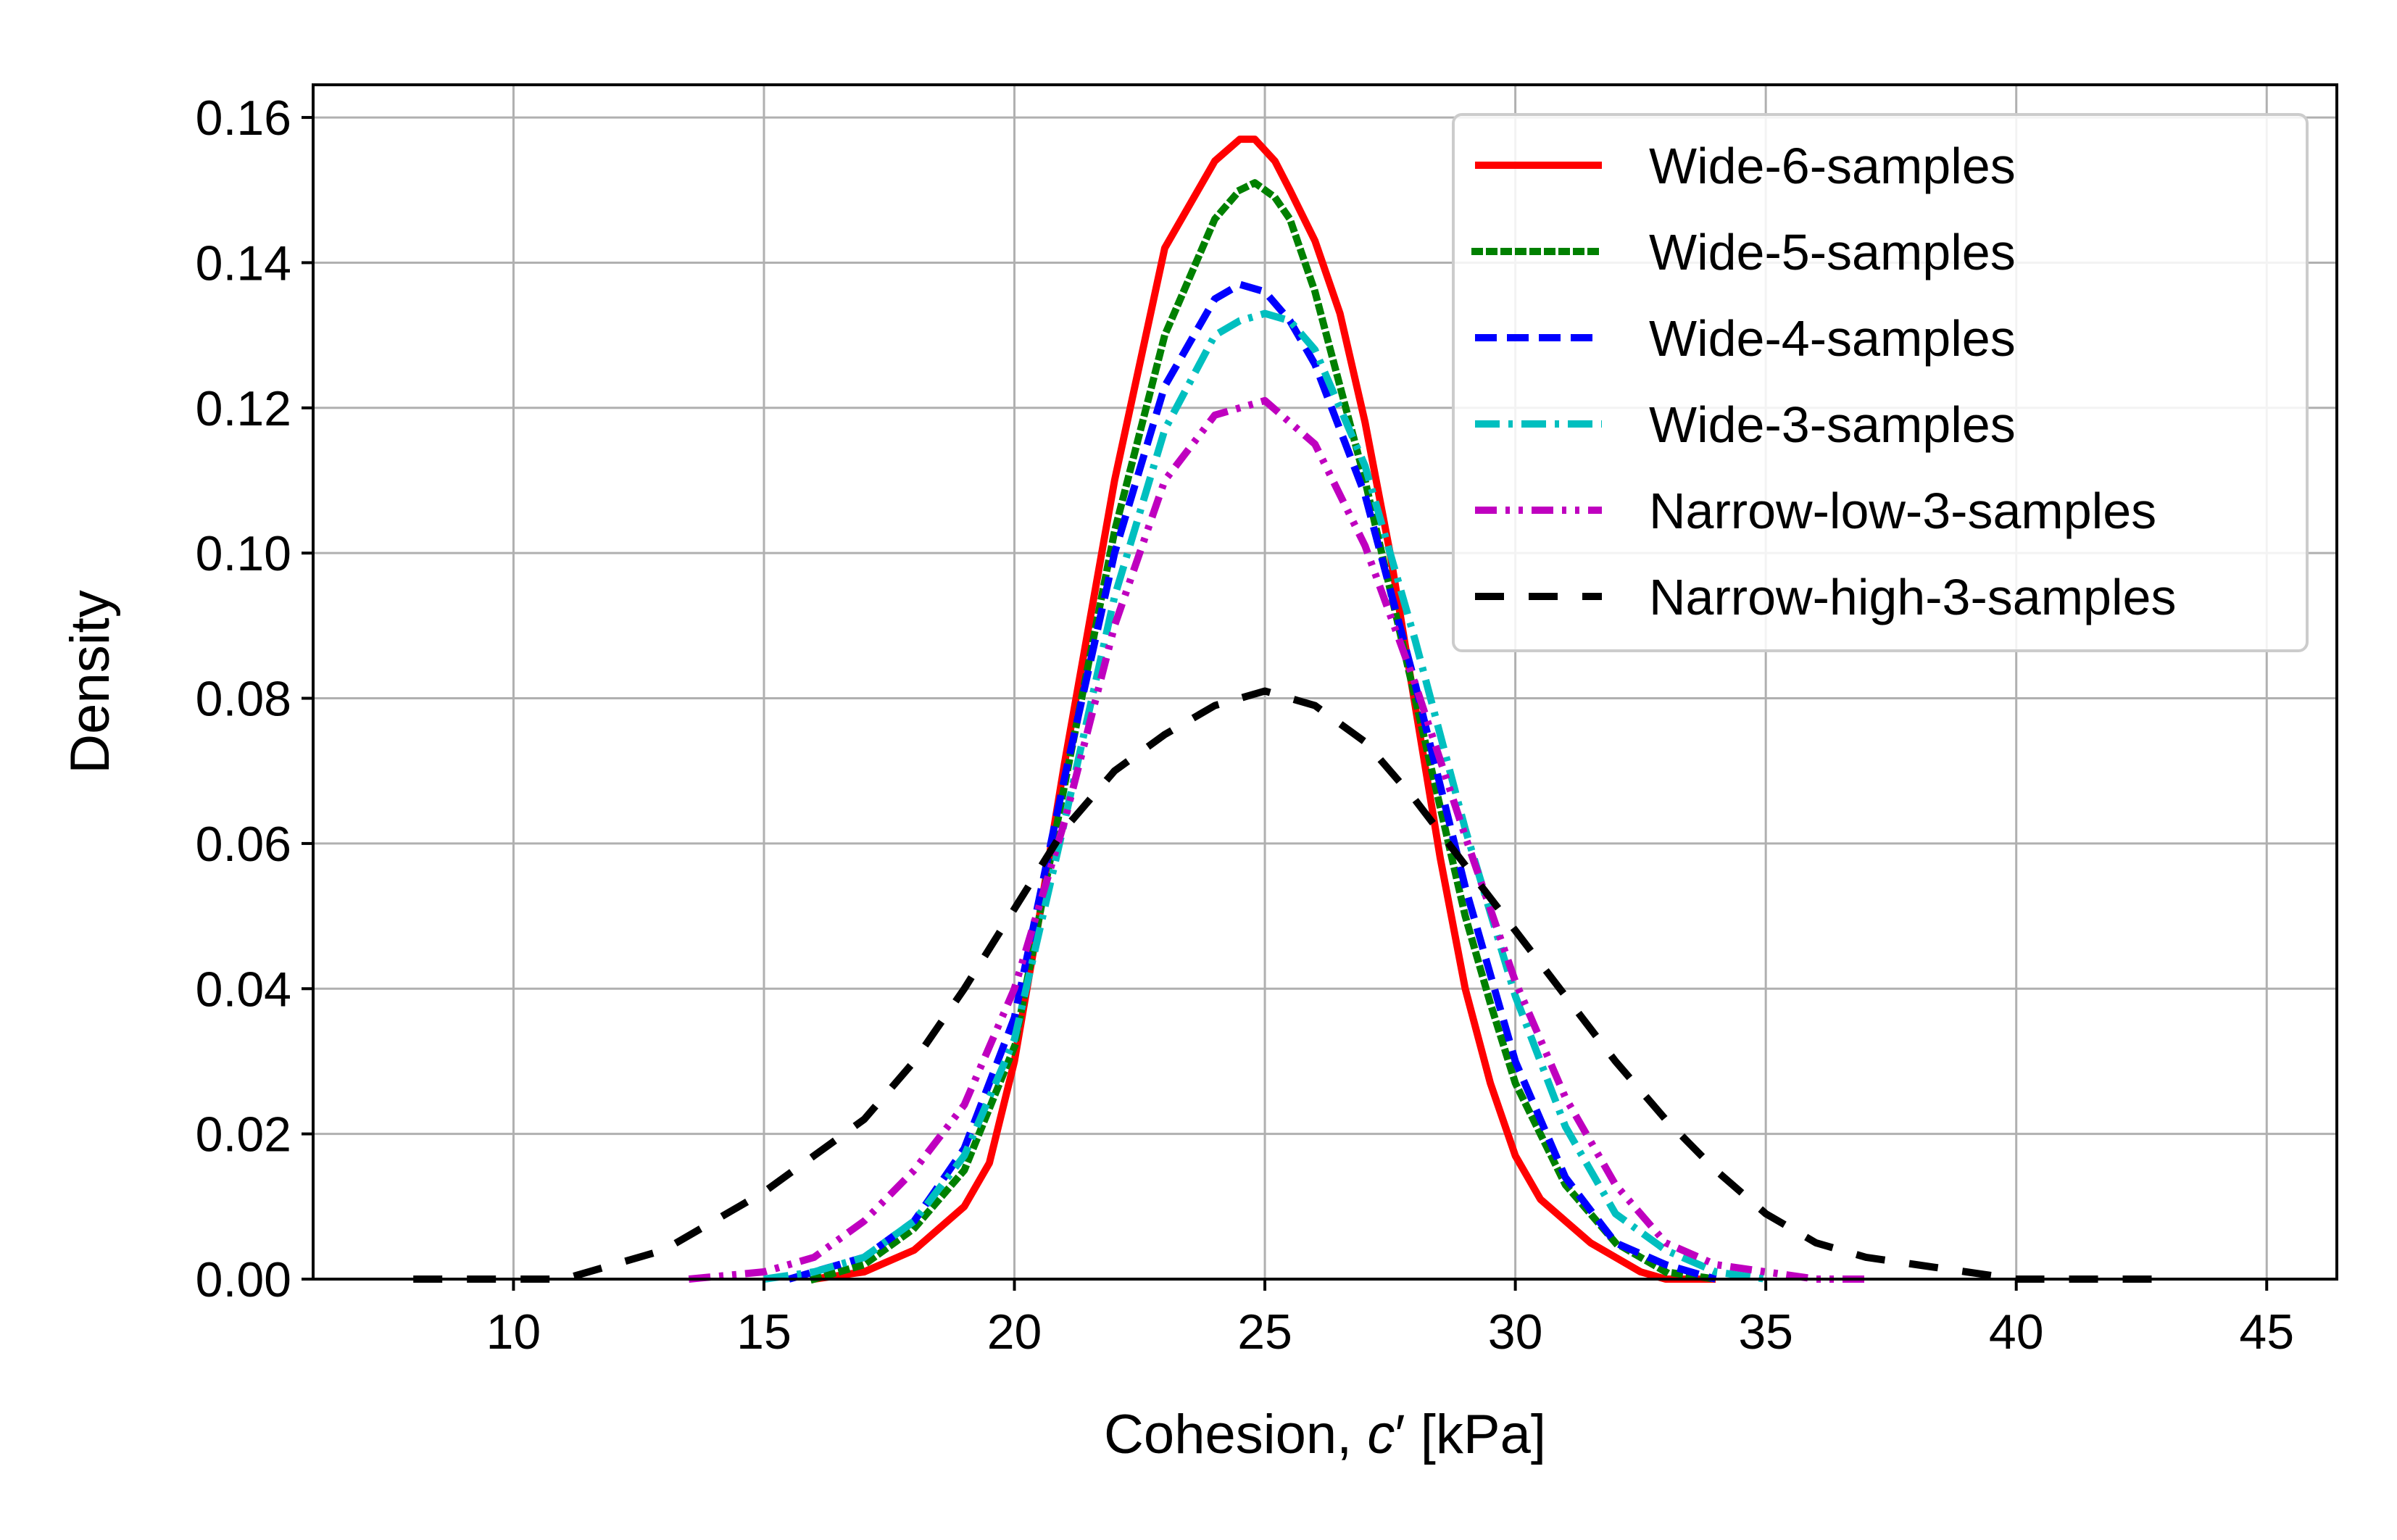 Image resolution: width=2397 pixels, height=1540 pixels. I want to click on x-axis-title-prime: ′, so click(1400, 1435).